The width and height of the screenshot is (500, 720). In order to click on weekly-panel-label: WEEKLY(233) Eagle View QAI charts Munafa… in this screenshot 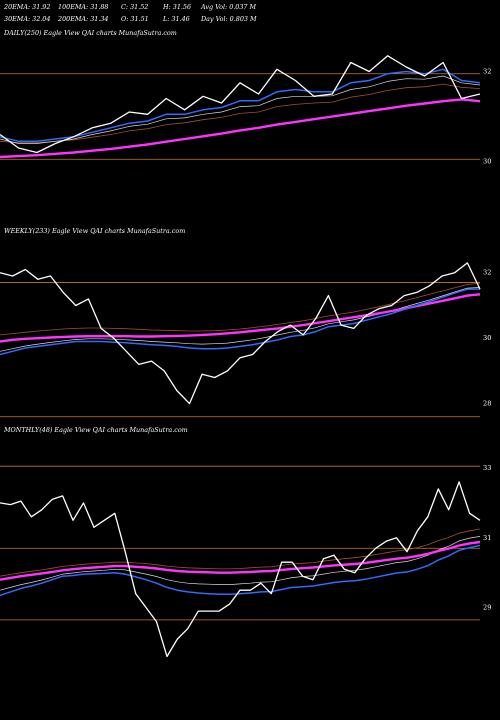, I will do `click(94, 231)`.